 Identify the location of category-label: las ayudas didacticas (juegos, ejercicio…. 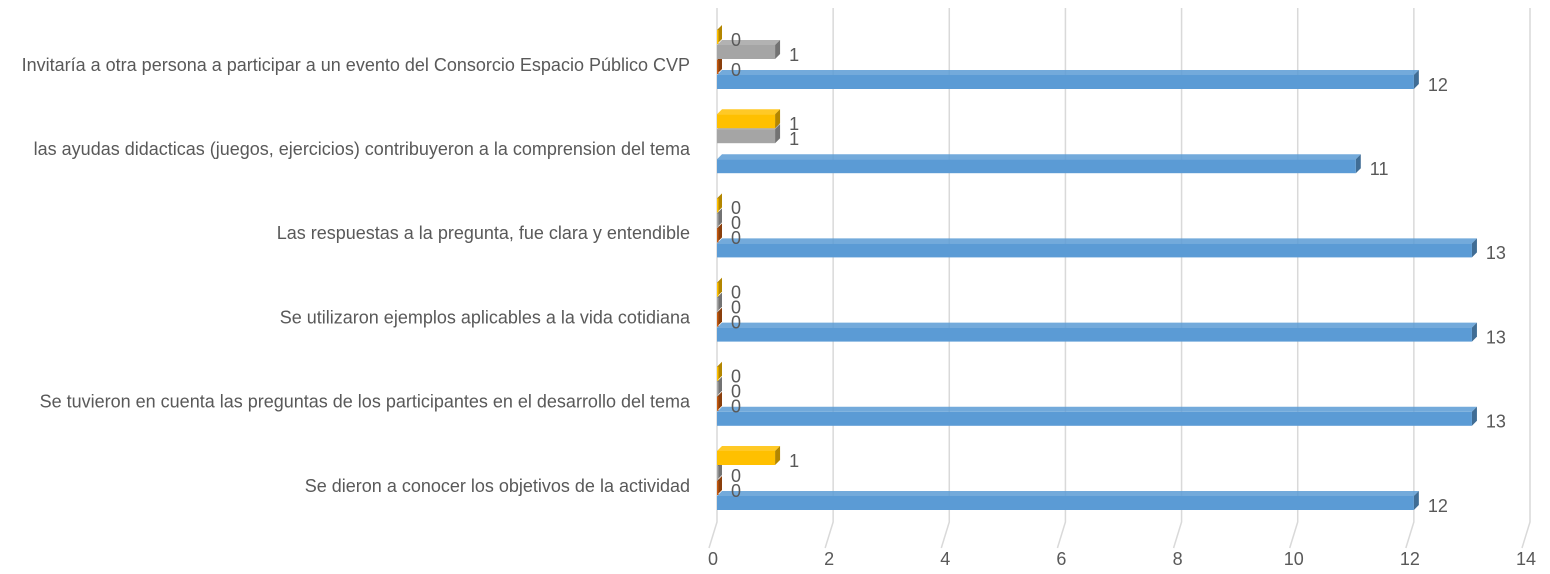
(362, 149).